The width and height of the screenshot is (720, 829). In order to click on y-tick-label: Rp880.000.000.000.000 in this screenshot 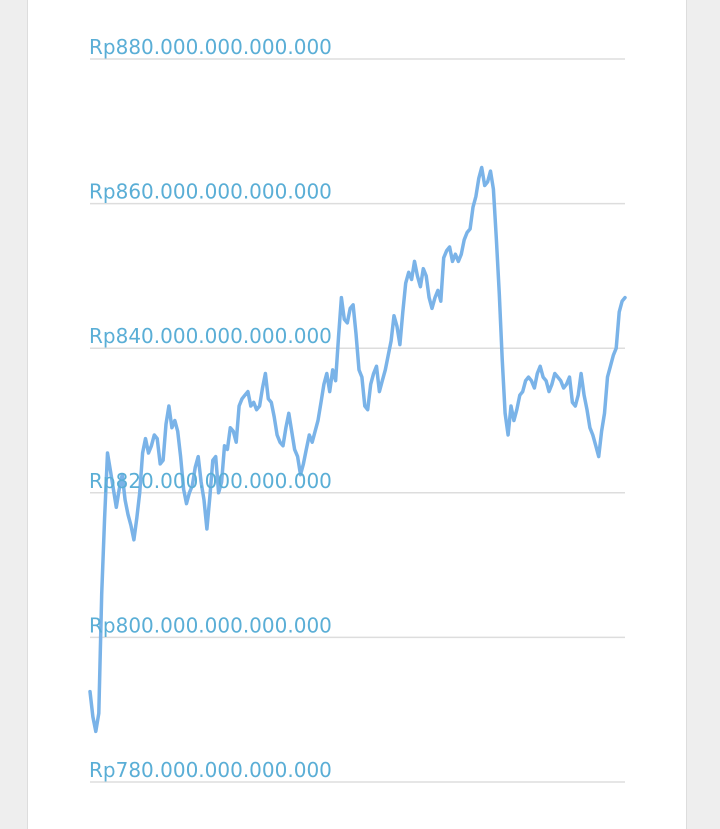, I will do `click(210, 47)`.